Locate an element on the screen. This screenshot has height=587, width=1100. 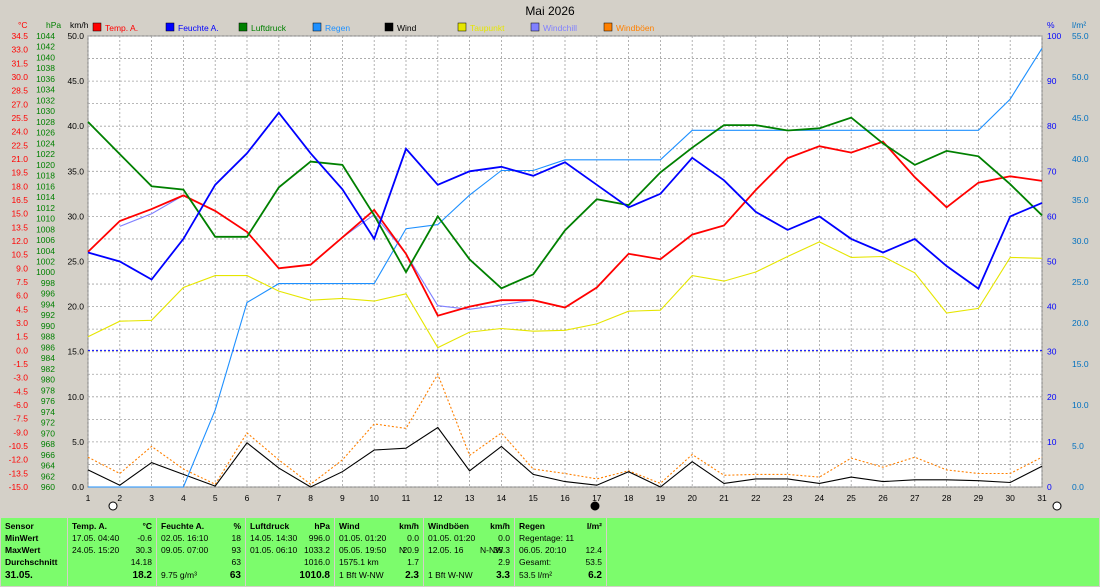
temp-tick-label: 13.5 is located at coordinates (19, 227).